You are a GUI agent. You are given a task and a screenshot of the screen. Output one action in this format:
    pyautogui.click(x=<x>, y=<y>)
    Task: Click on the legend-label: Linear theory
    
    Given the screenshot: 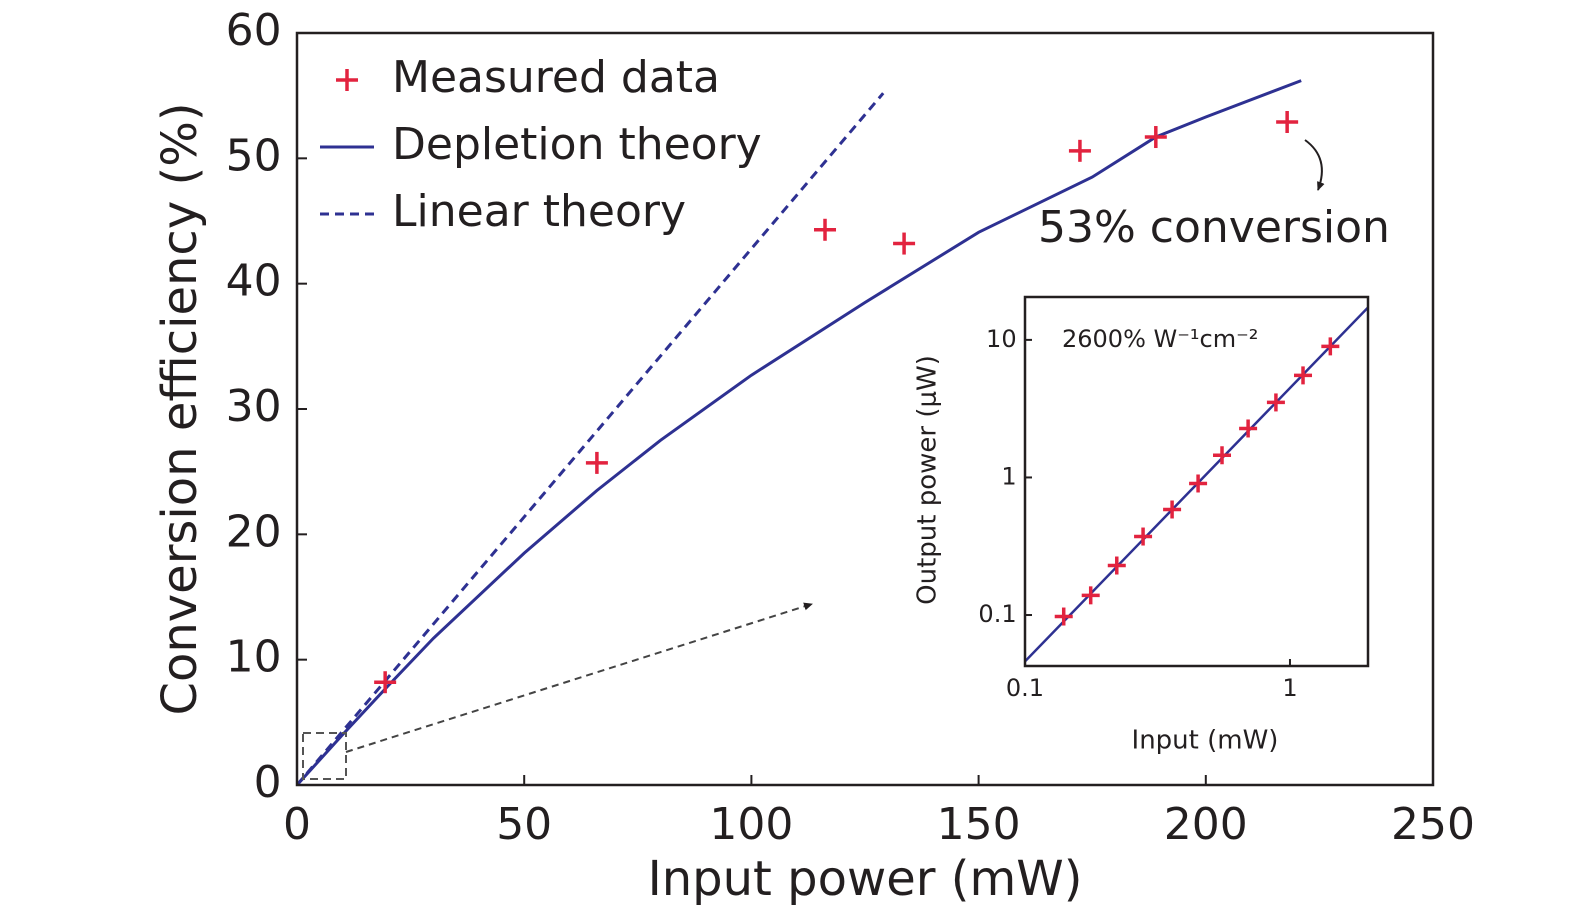 What is the action you would take?
    pyautogui.click(x=539, y=211)
    